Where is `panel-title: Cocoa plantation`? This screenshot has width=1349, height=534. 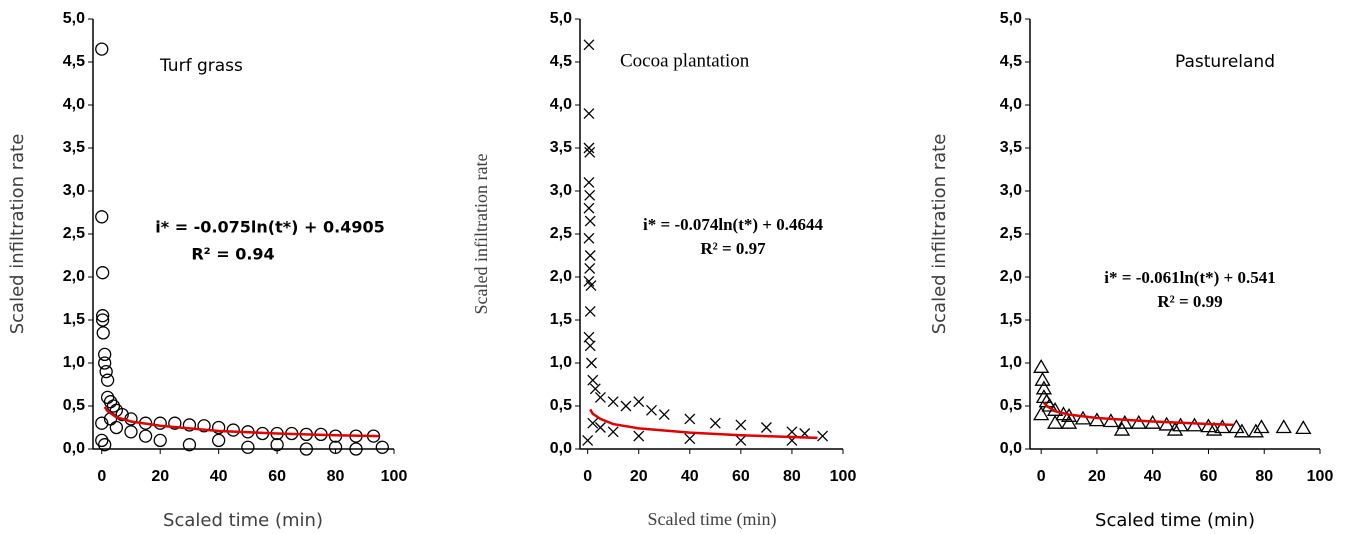 panel-title: Cocoa plantation is located at coordinates (685, 60).